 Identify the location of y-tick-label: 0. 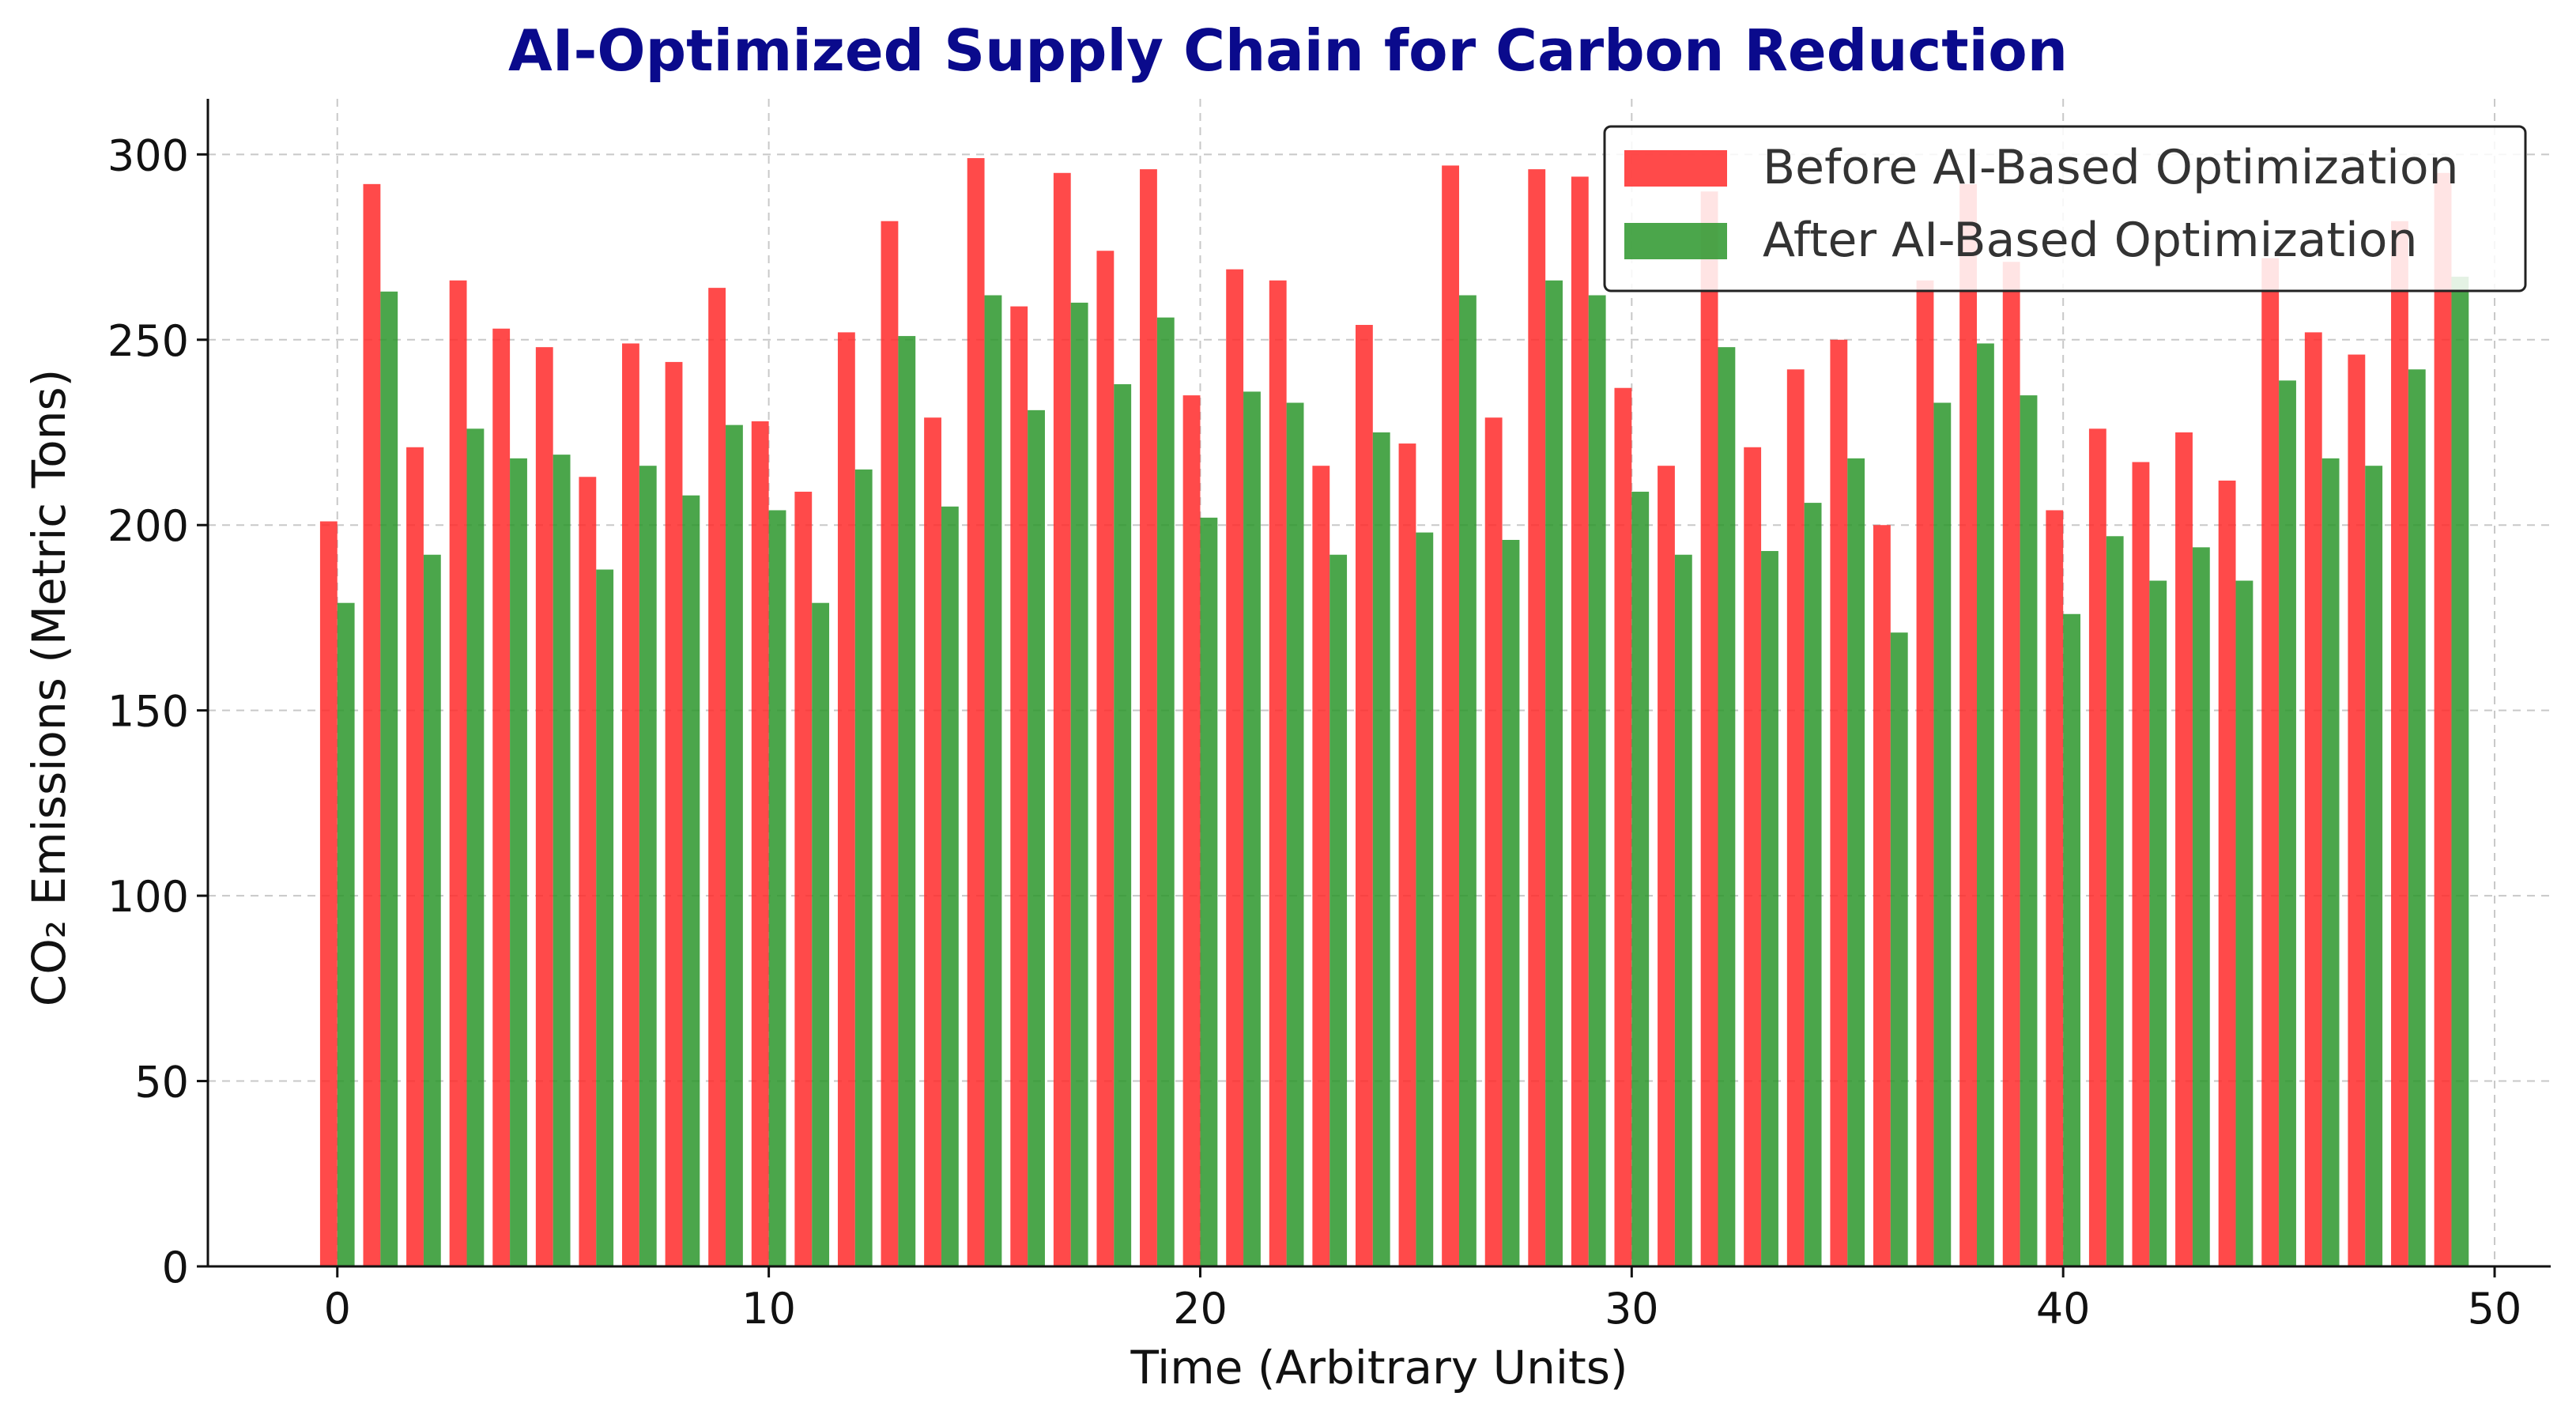
(175, 1267).